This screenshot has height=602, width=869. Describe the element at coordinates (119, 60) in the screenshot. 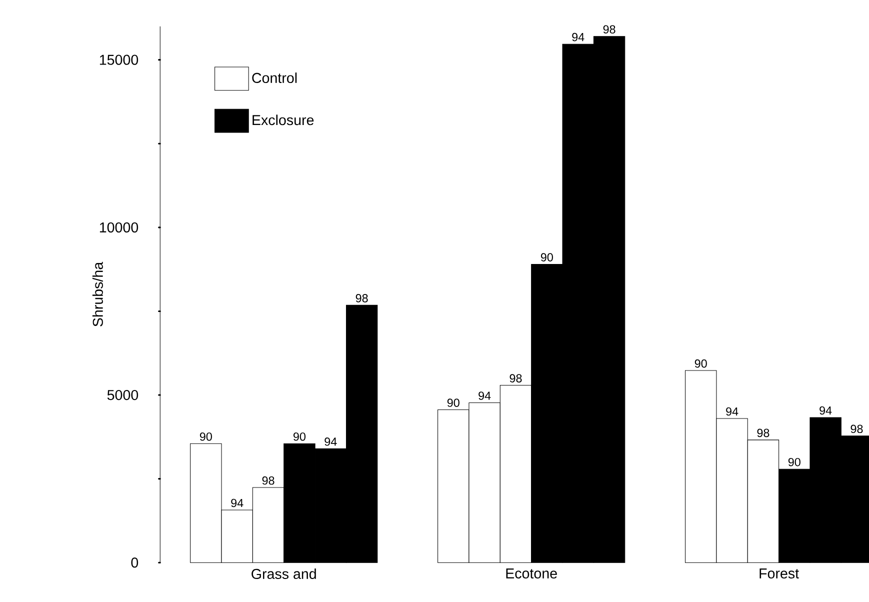

I see `y-tick-label: 15000` at that location.